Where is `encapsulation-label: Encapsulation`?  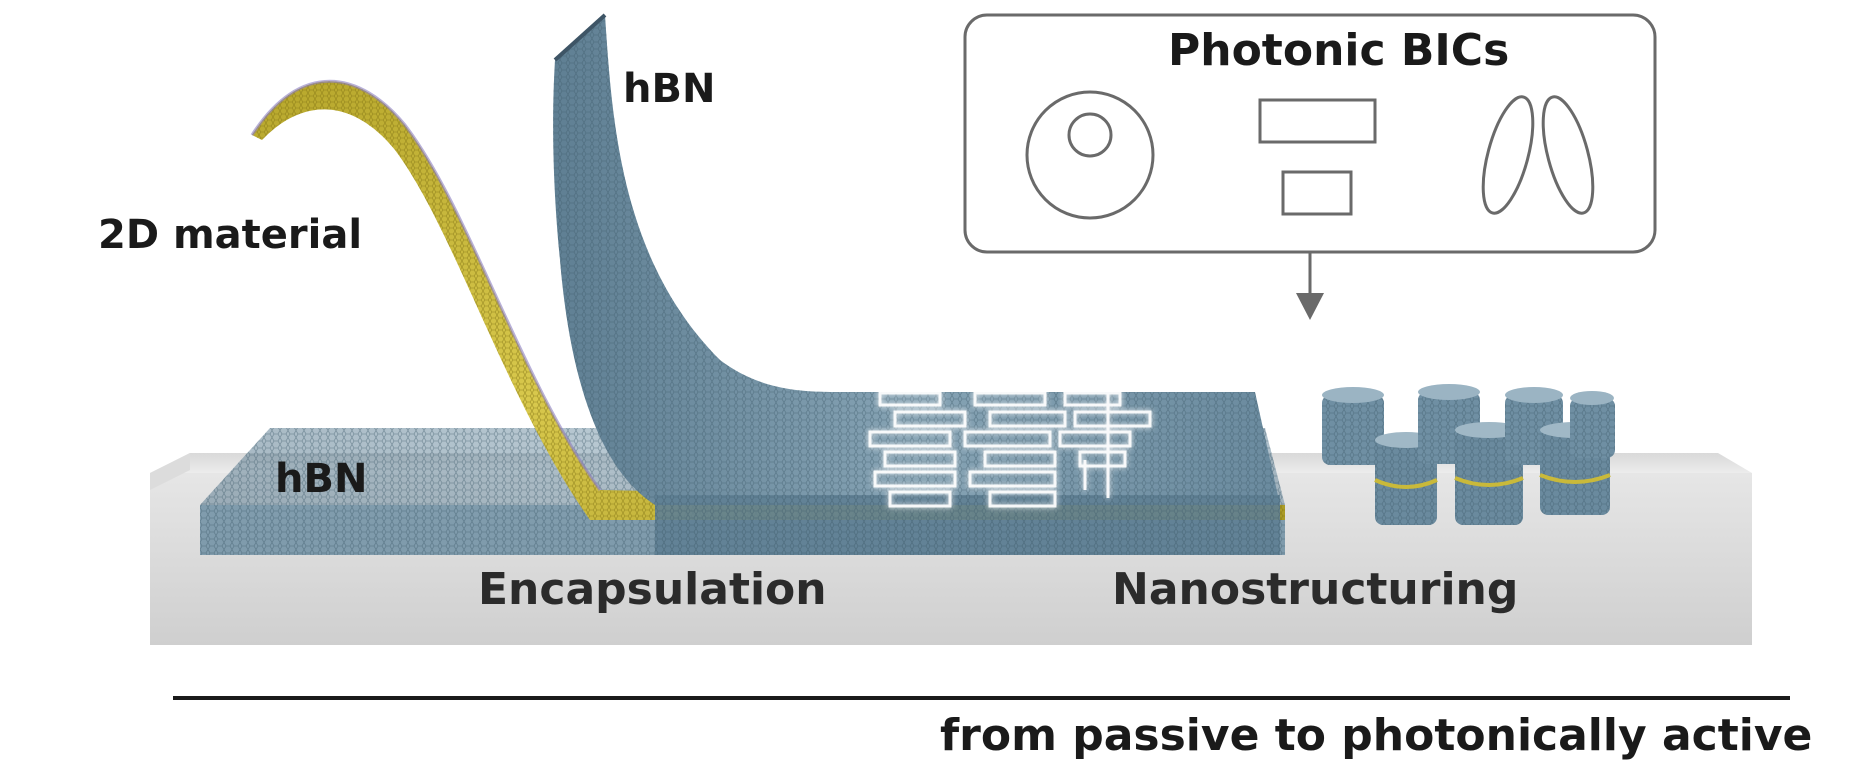
encapsulation-label: Encapsulation is located at coordinates (652, 589).